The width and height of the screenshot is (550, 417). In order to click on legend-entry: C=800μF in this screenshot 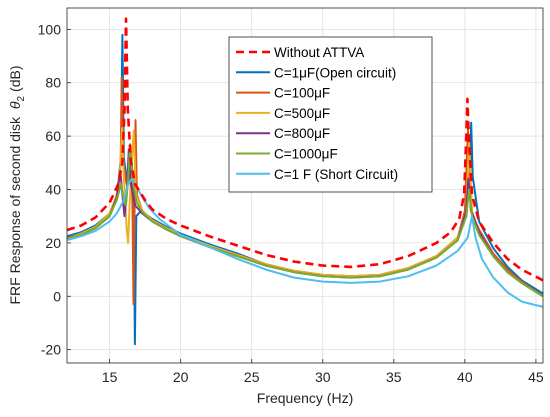, I will do `click(302, 133)`.